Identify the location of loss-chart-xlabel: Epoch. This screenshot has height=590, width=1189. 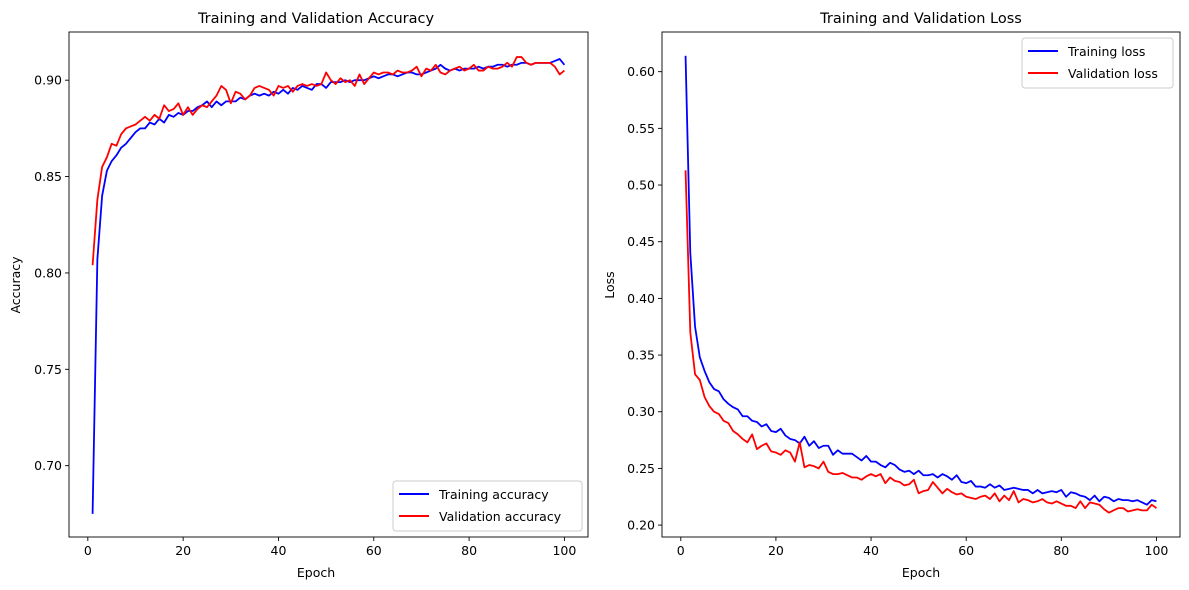
(921, 572).